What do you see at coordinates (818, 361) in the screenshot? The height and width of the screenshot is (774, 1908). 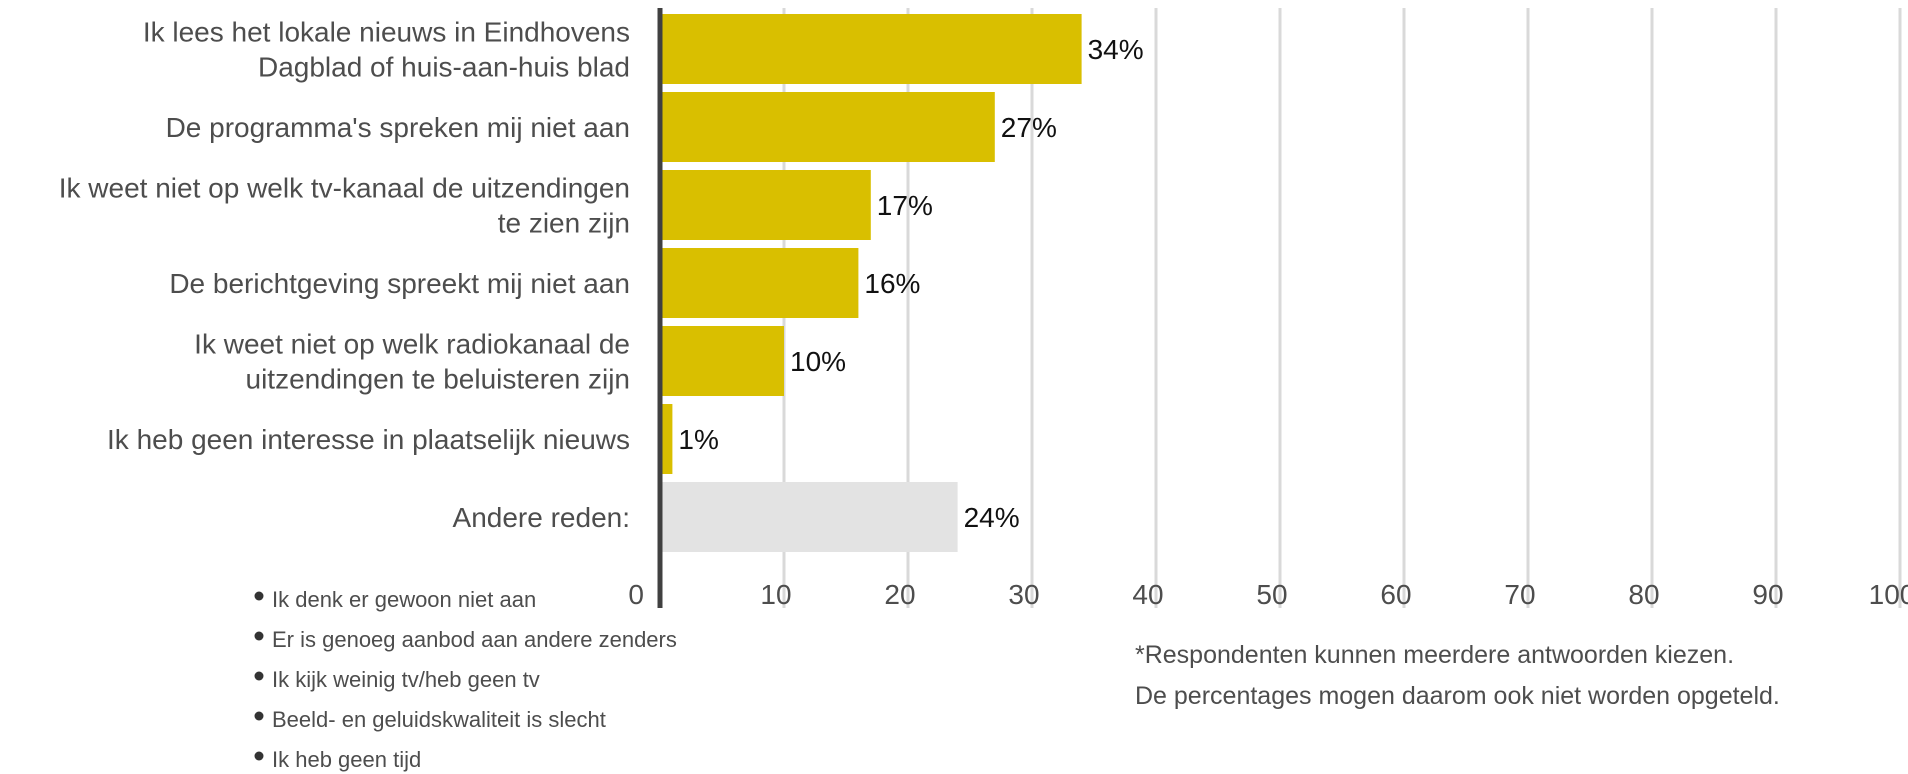 I see `value-label-4: 10%` at bounding box center [818, 361].